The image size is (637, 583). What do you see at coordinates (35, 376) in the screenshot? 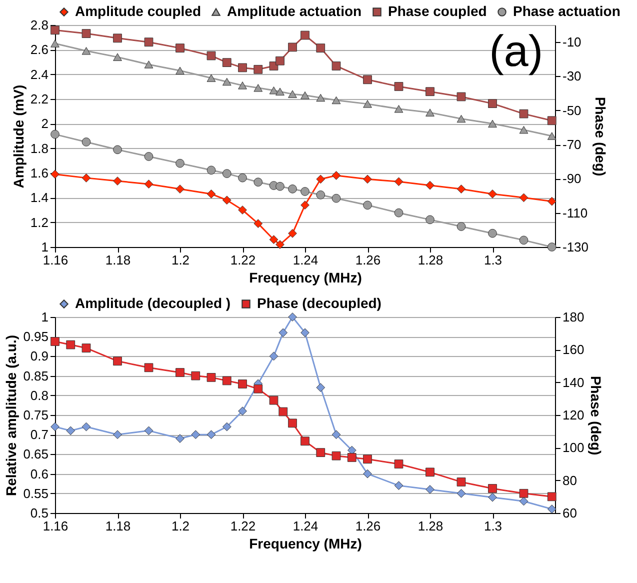
I see `y-tick-label: 0.85` at bounding box center [35, 376].